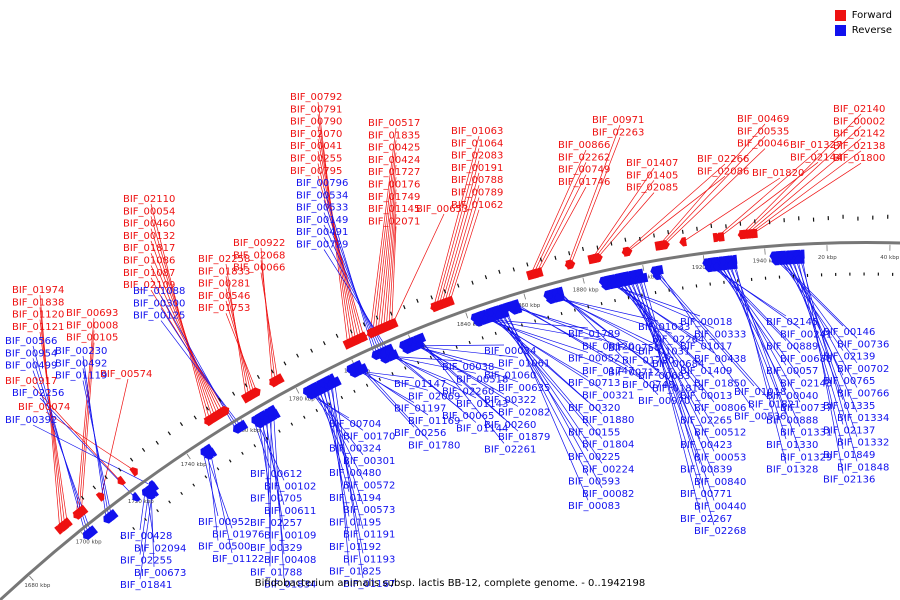 Image resolution: width=900 pixels, height=600 pixels. I want to click on gene-label-bif-00729: BIF_00729, so click(322, 245).